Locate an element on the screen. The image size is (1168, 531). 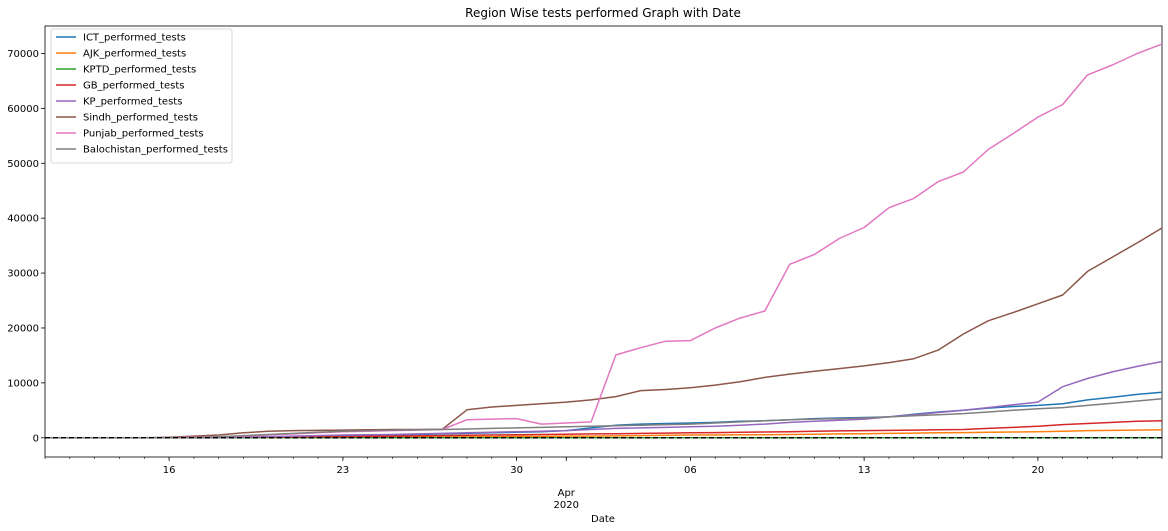
x-tick-label: 06 is located at coordinates (690, 470).